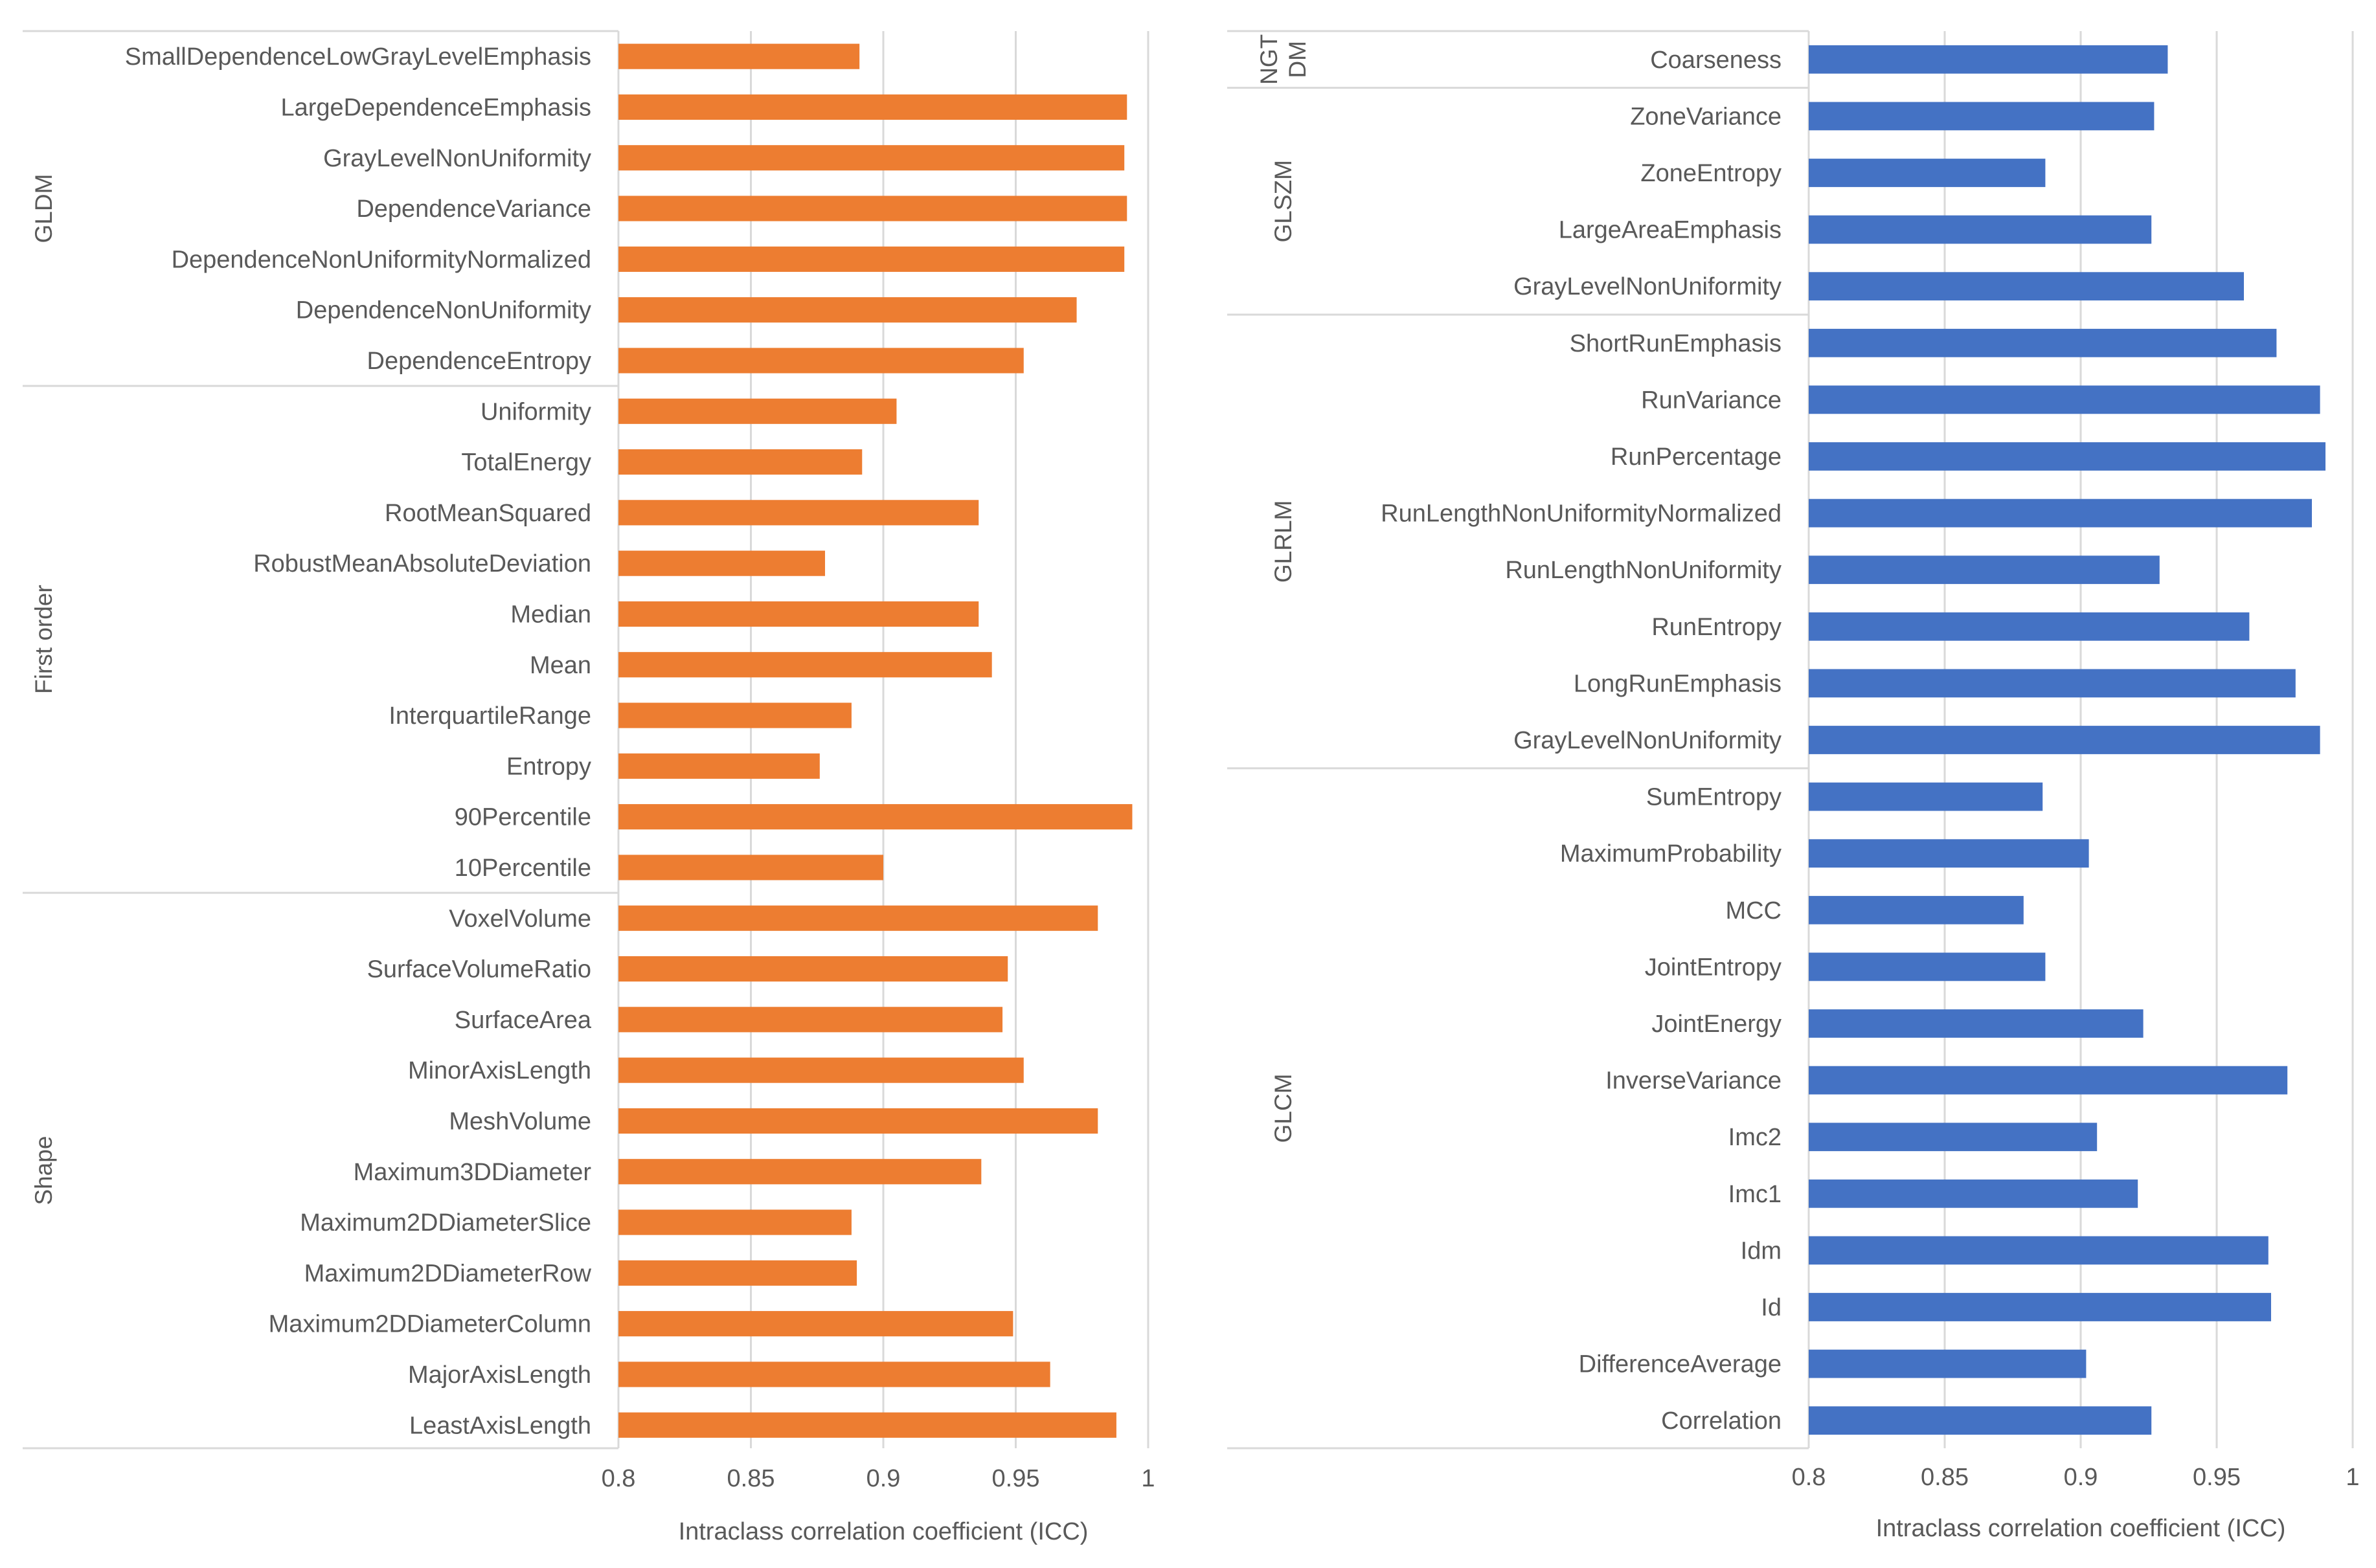 This screenshot has width=2376, height=1568. What do you see at coordinates (1678, 683) in the screenshot?
I see `chart-2-category-label: LongRunEmphasis` at bounding box center [1678, 683].